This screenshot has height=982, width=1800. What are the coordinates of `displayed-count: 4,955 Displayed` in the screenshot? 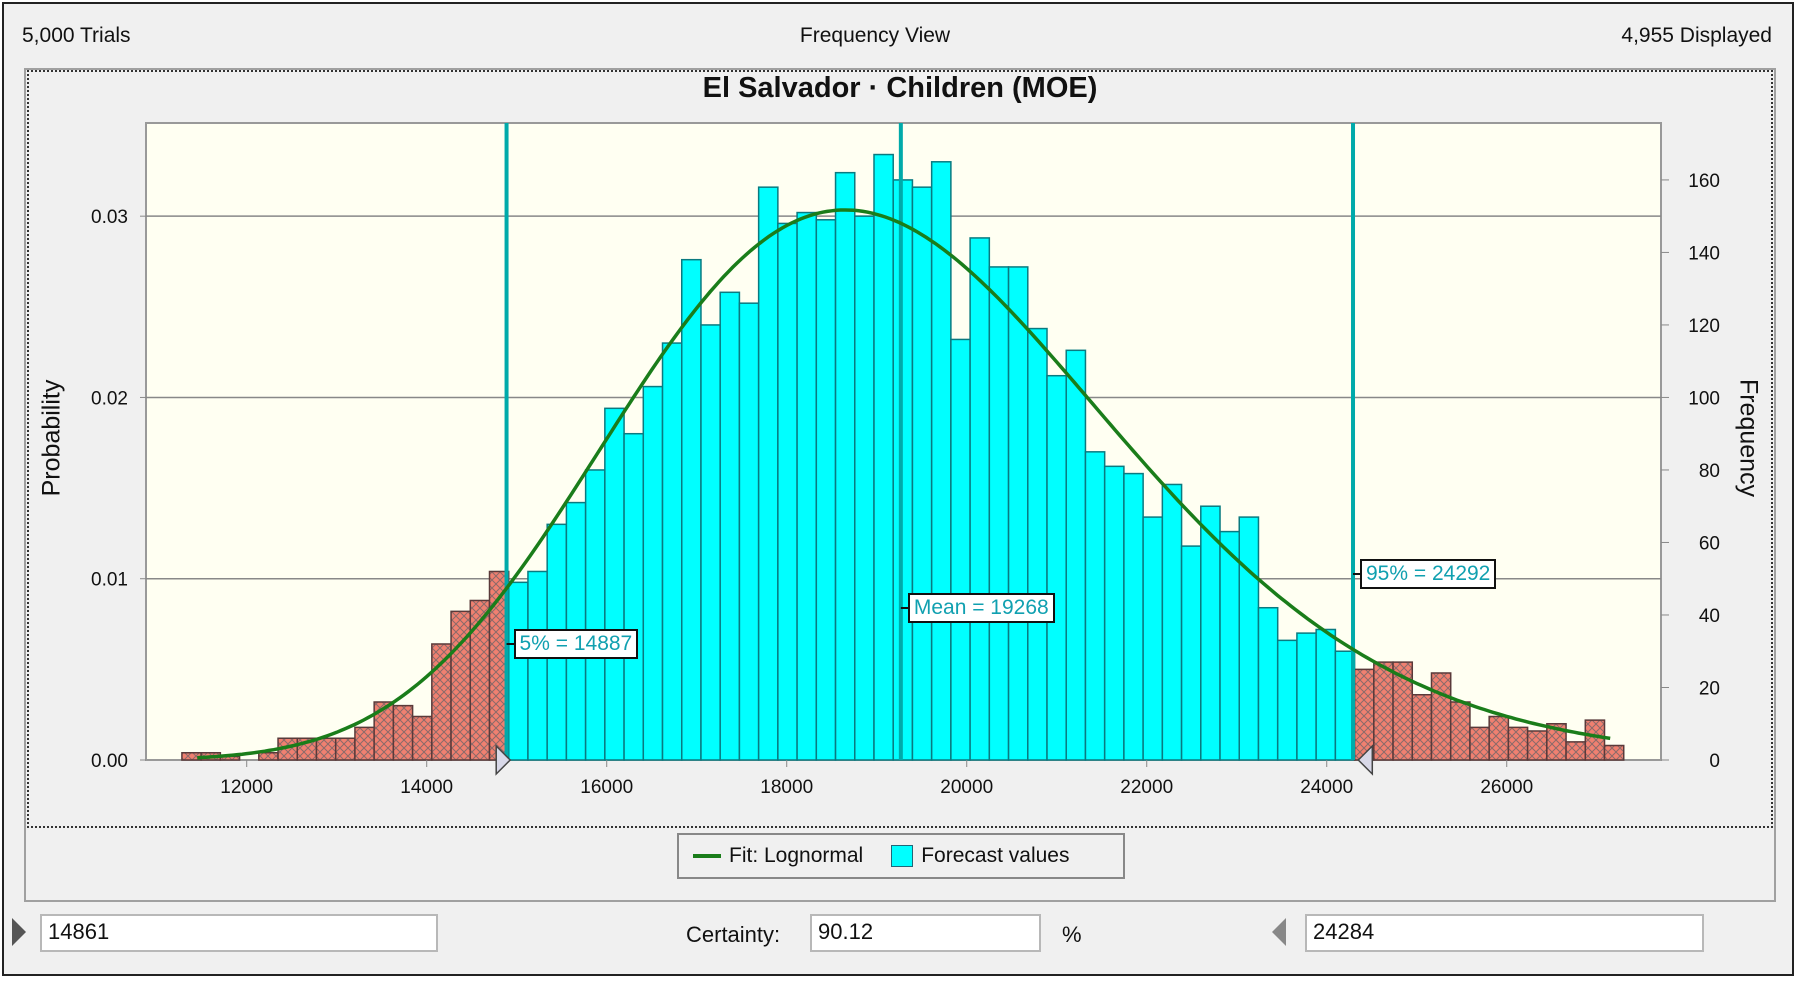 It's located at (1696, 35).